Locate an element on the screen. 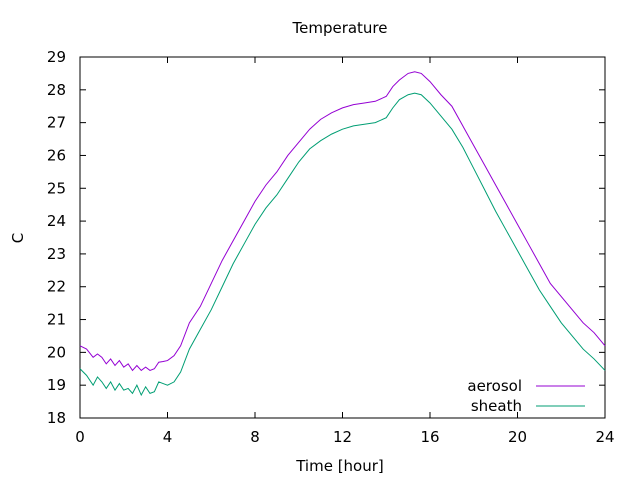 The height and width of the screenshot is (480, 640). x-tick-label: 4 is located at coordinates (168, 437).